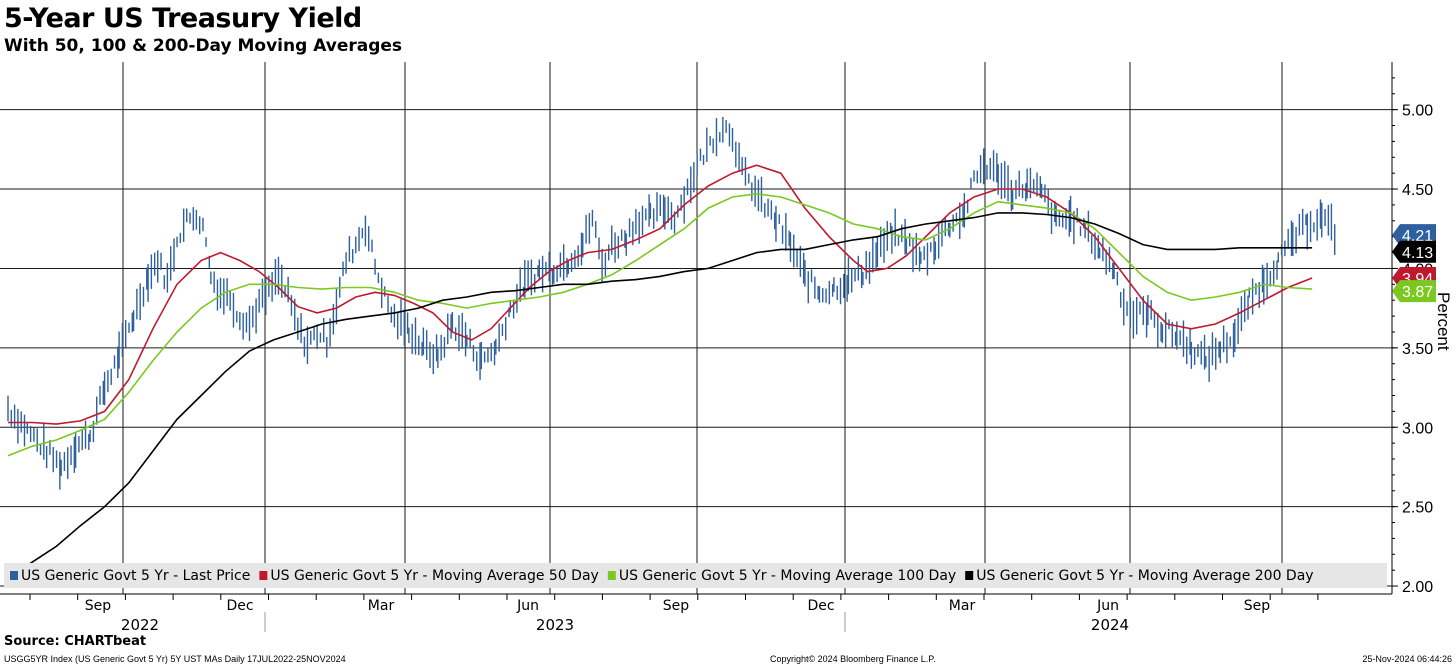 This screenshot has height=666, width=1456. I want to click on legend-label: US Generic Govt 5 Yr - Last Price, so click(135, 576).